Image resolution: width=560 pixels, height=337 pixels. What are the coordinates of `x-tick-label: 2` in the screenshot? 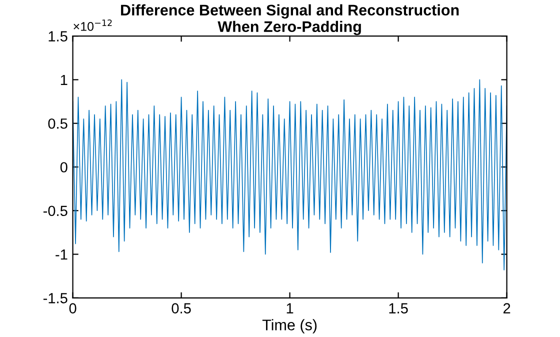 It's located at (506, 308).